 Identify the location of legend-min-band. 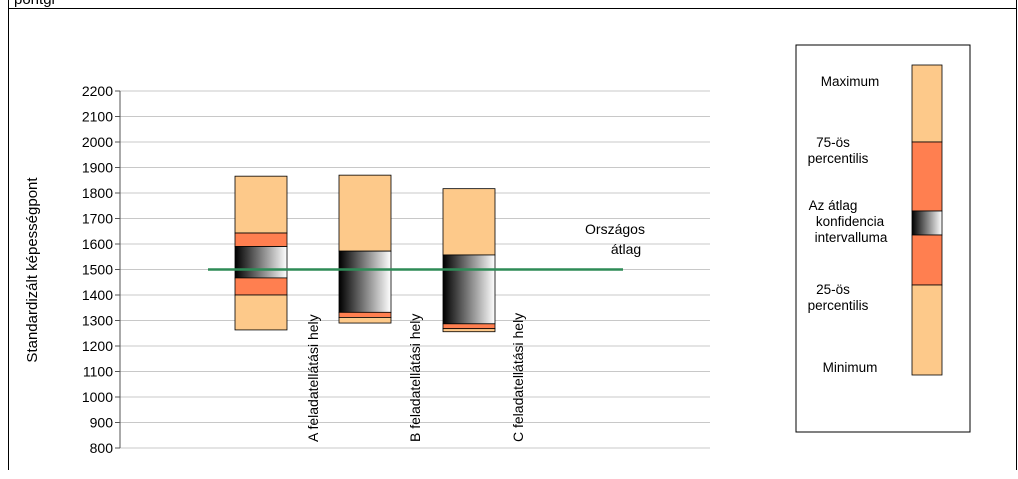
(927, 330).